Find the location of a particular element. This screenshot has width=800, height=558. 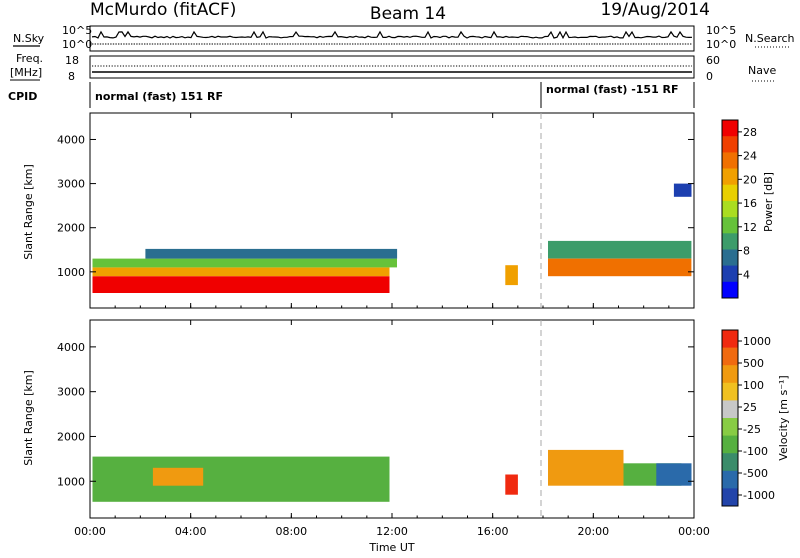

velocity-heatmap is located at coordinates (392, 475).